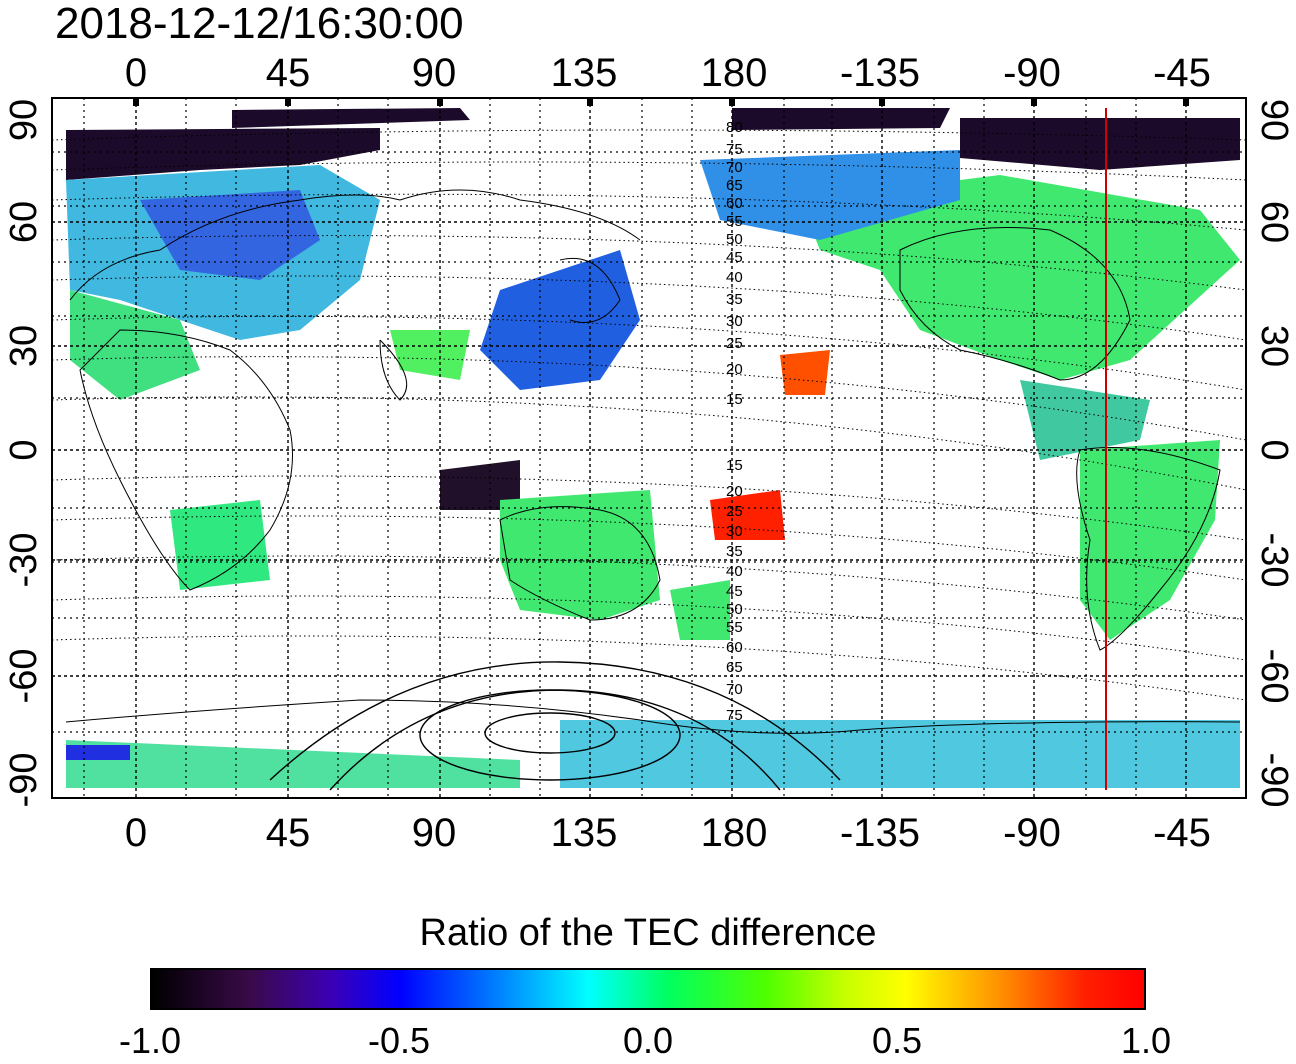 The width and height of the screenshot is (1296, 1064). Describe the element at coordinates (434, 73) in the screenshot. I see `lon-tick-top: 90` at that location.